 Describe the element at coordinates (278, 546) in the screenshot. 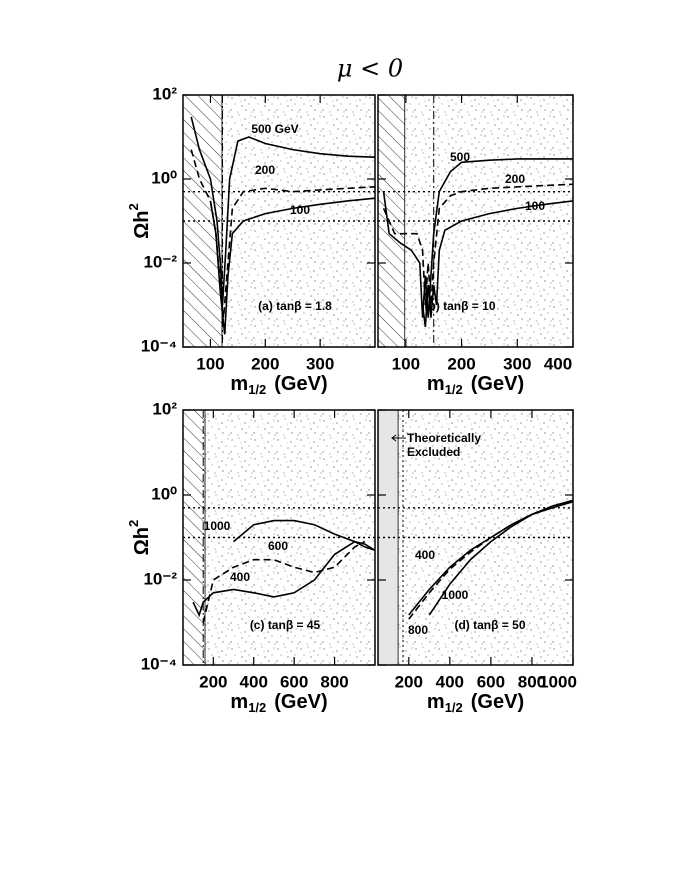

I see `curve-label: 600` at that location.